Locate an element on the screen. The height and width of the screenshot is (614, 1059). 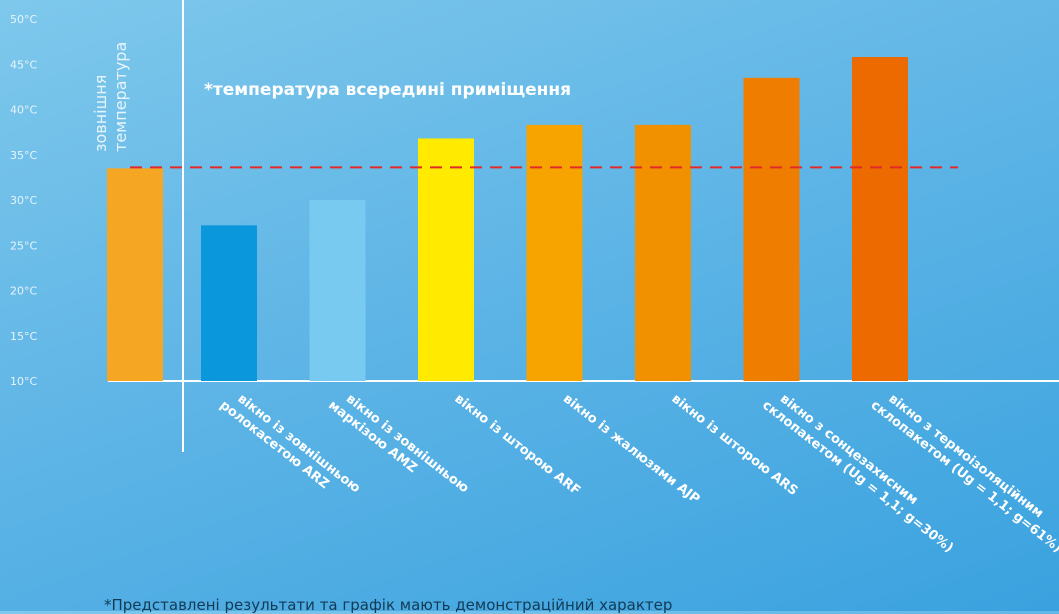
reference-line-label: *температура всередині приміщення is located at coordinates (387, 90).